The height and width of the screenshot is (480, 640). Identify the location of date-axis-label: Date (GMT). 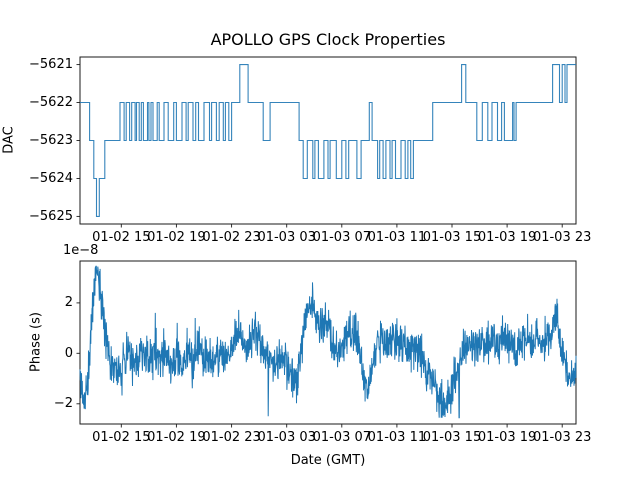
(328, 460).